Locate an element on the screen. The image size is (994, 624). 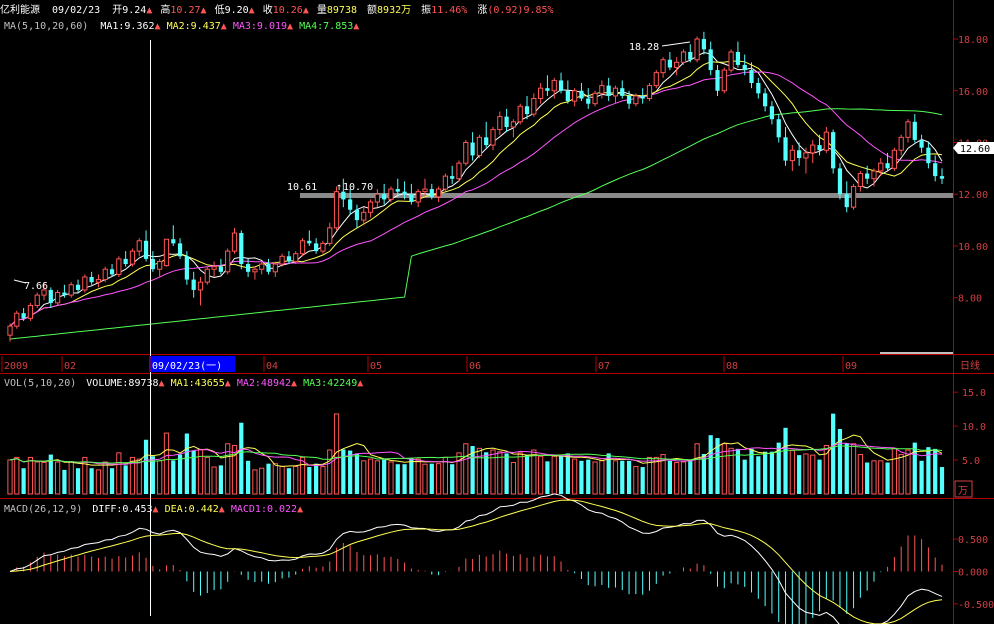
change-pct: 9.85% is located at coordinates (538, 10).